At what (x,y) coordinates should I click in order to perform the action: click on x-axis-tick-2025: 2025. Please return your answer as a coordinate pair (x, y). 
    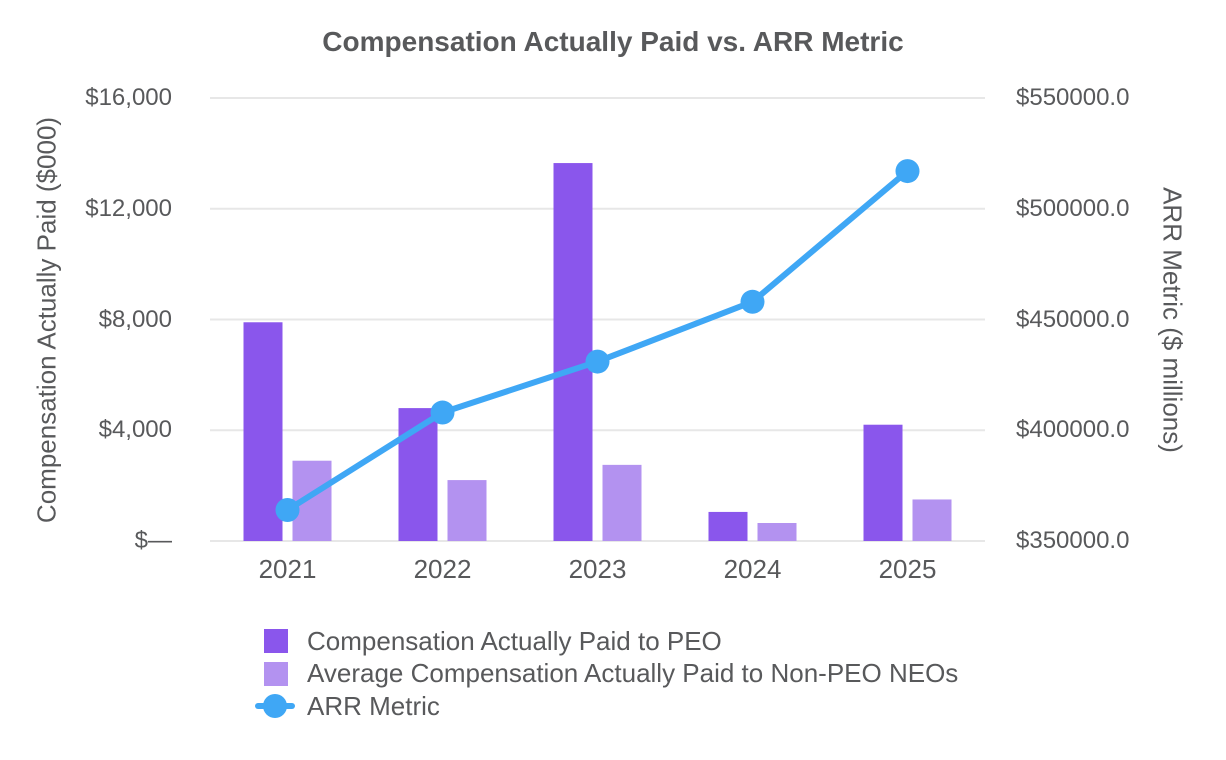
    Looking at the image, I should click on (907, 569).